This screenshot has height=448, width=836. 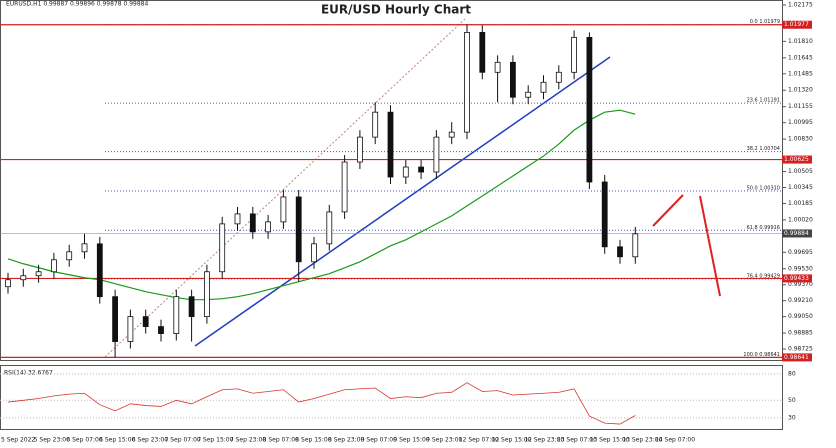 What do you see at coordinates (763, 276) in the screenshot?
I see `fib-label: 76.4 0.99429` at bounding box center [763, 276].